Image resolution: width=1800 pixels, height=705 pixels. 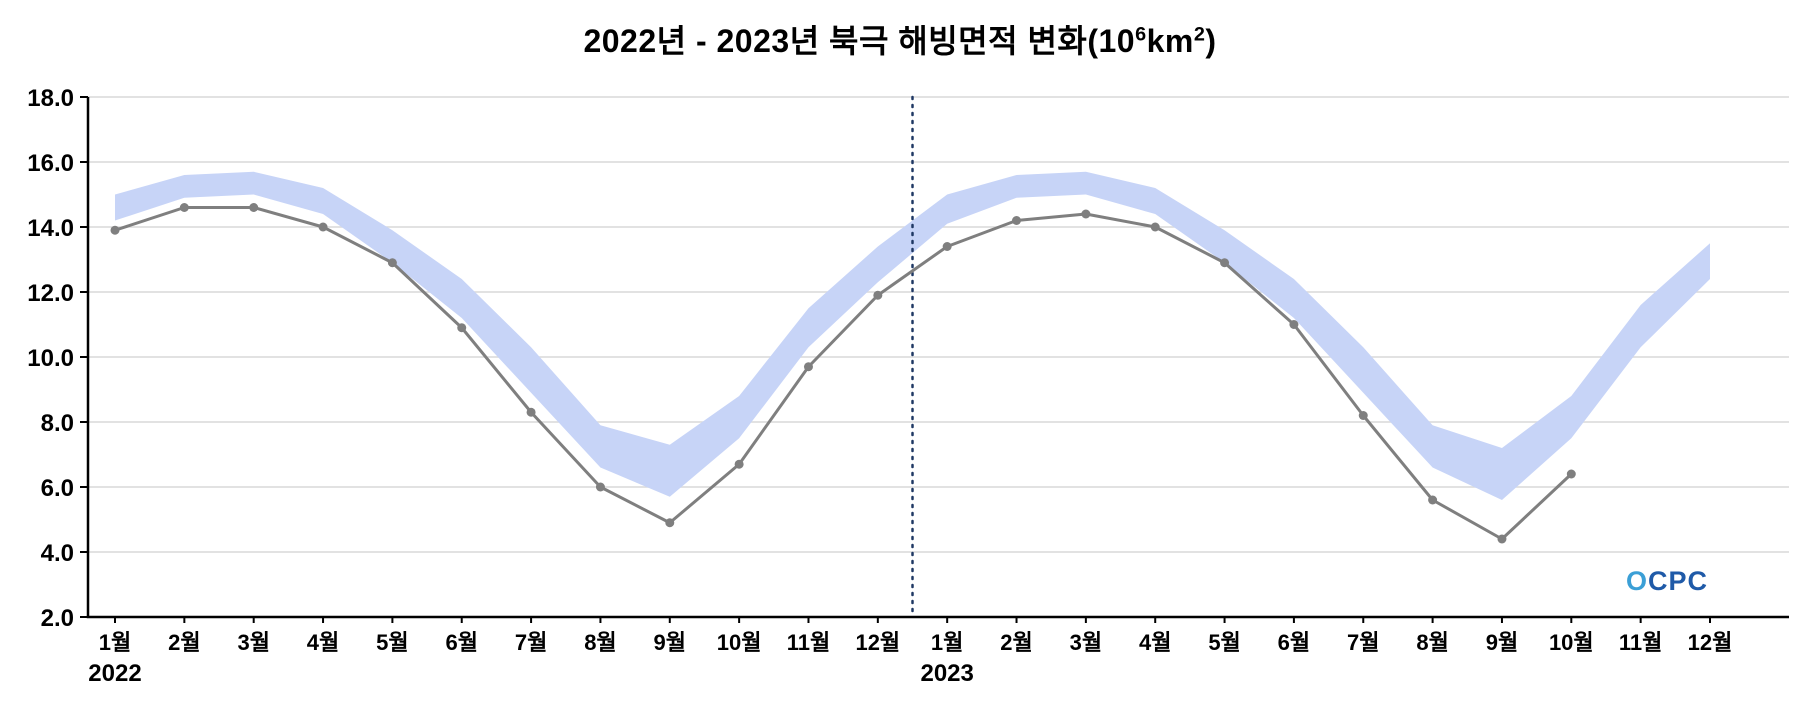 I want to click on svg-text: 10.0, so click(x=50, y=358).